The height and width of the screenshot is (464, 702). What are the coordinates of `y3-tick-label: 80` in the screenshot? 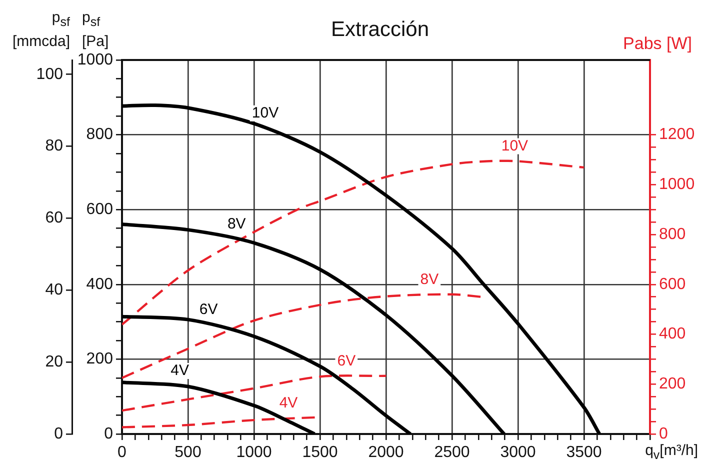 It's located at (54, 146).